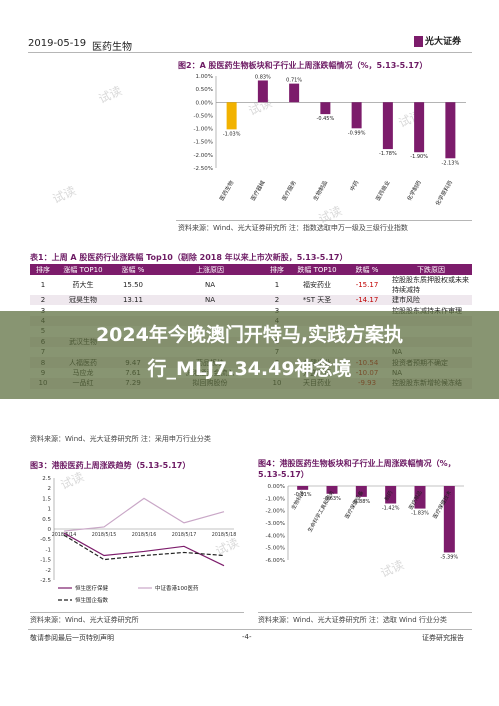 Image resolution: width=499 pixels, height=706 pixels. Describe the element at coordinates (83, 300) in the screenshot. I see `table-cell: 冠昊生物` at that location.